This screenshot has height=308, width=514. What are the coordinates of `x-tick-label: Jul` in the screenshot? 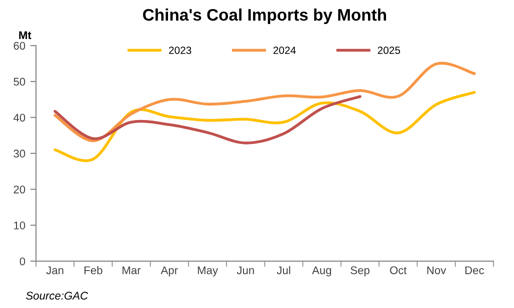 It's located at (283, 270).